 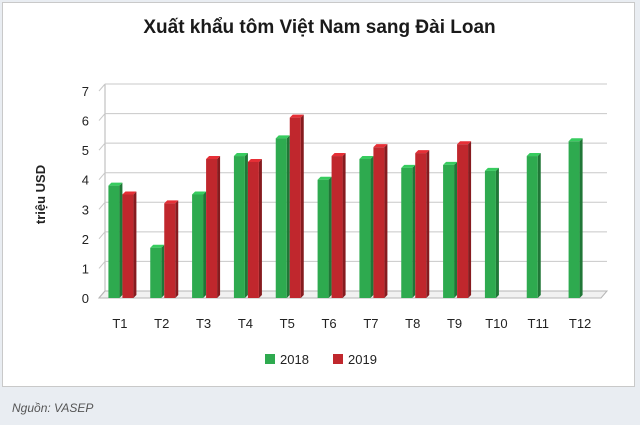 I want to click on bar-side-2019-T3, so click(x=219, y=227).